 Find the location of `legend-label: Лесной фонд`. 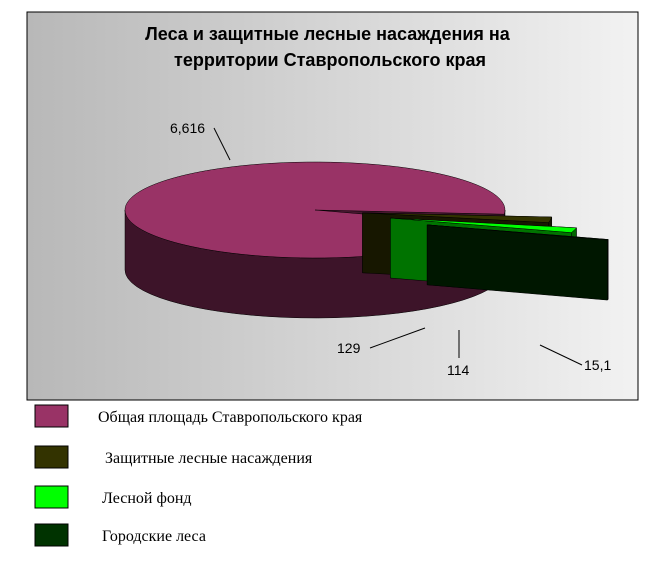

legend-label: Лесной фонд is located at coordinates (147, 498).